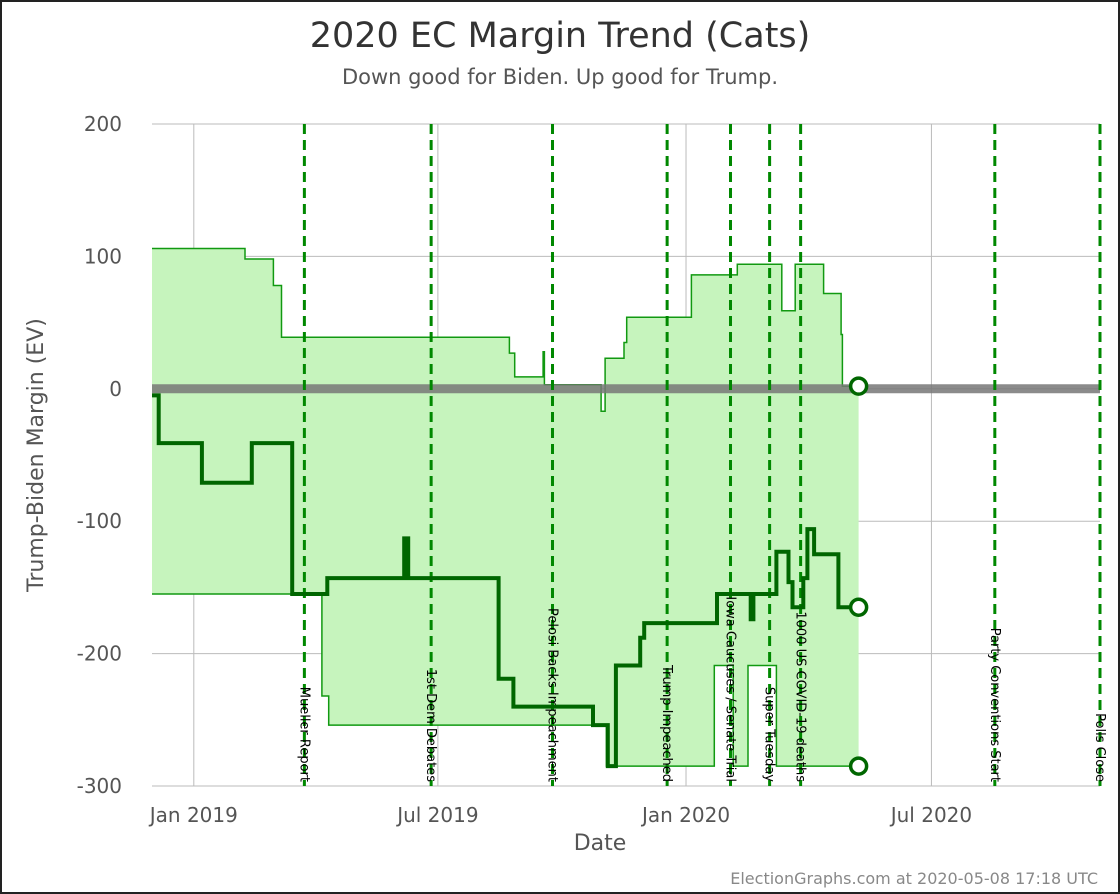 Image resolution: width=1120 pixels, height=894 pixels. What do you see at coordinates (505, 680) in the screenshot?
I see `lower-bound-line` at bounding box center [505, 680].